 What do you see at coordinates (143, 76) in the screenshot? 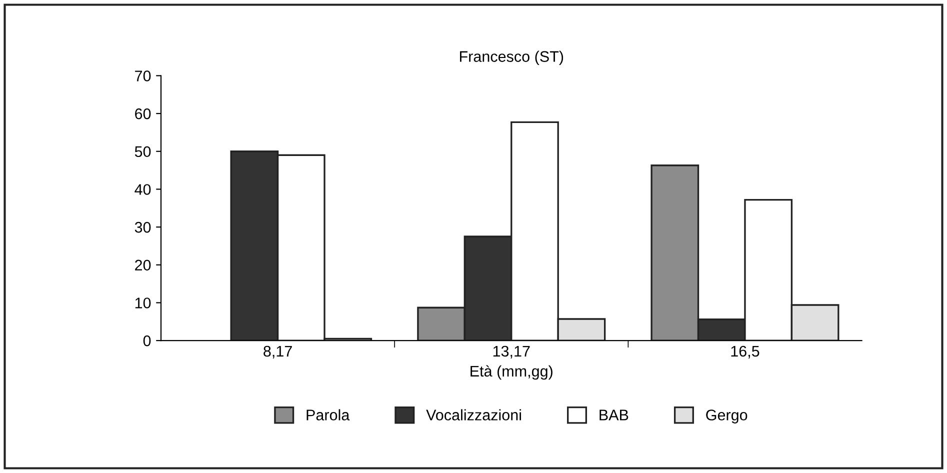
I see `y-tick-label: 70` at bounding box center [143, 76].